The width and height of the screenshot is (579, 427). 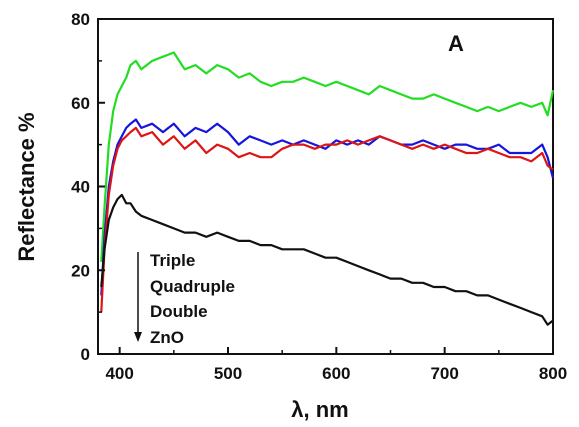 I want to click on y-axis-ticks: 0 20 40 60 80, so click(x=88, y=187).